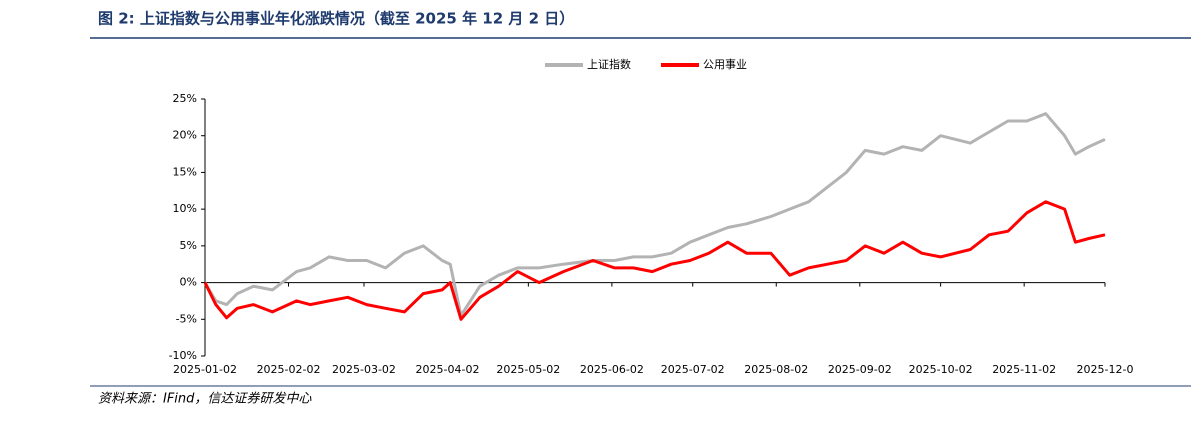 This screenshot has width=1191, height=421. I want to click on source: 资料来源：IFind，信达证券研发中心, so click(205, 399).